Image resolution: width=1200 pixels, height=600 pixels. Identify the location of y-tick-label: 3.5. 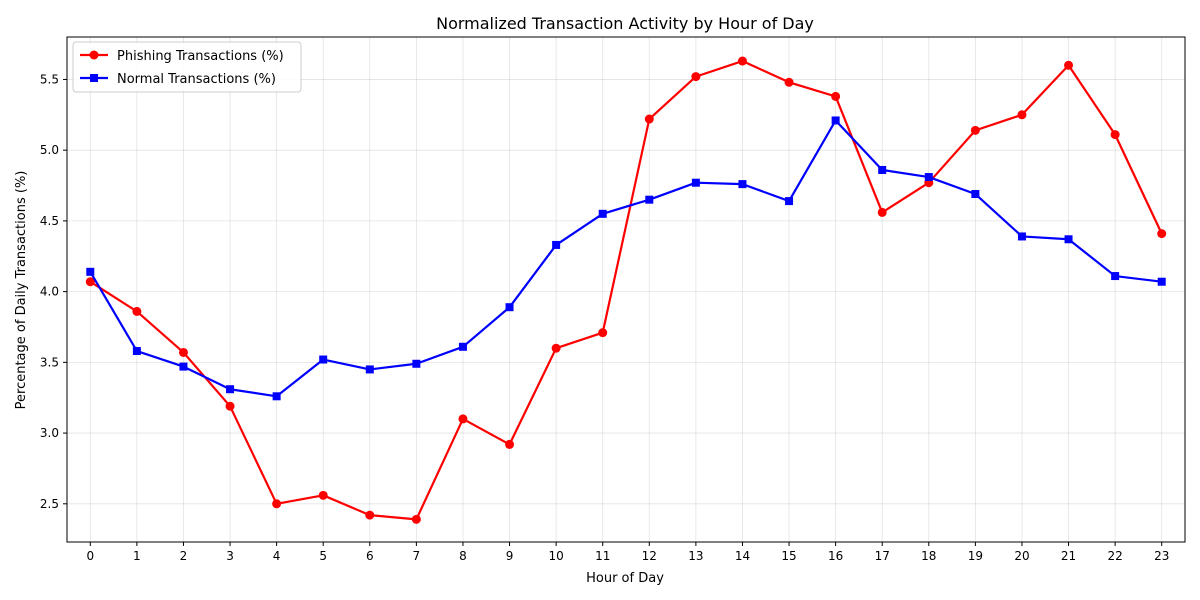
(49, 362).